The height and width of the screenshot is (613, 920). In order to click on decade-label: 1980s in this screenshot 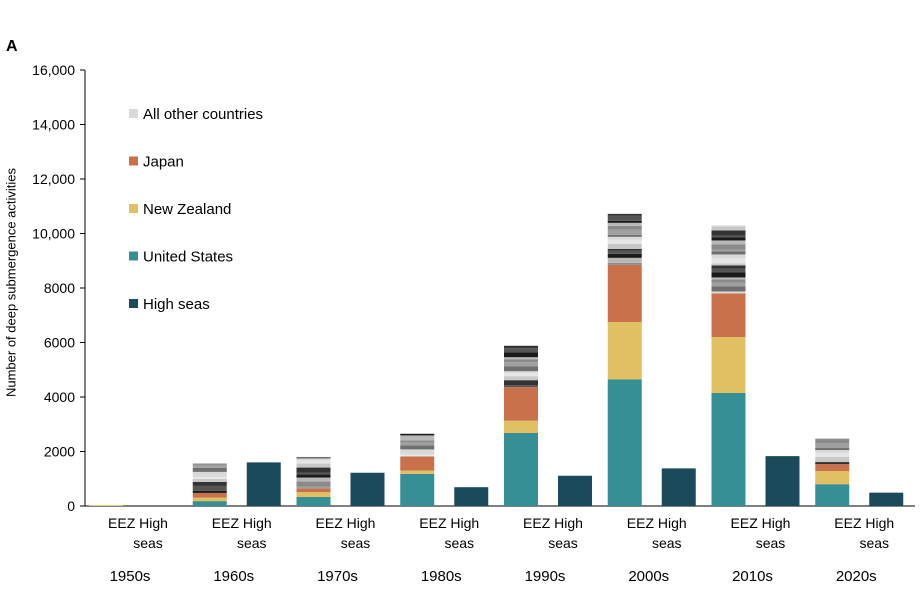, I will do `click(441, 576)`.